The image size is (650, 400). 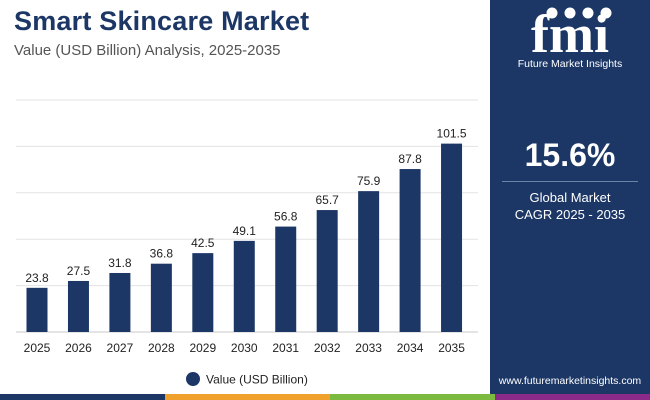 I want to click on data-label-2028: 36.8, so click(x=162, y=254).